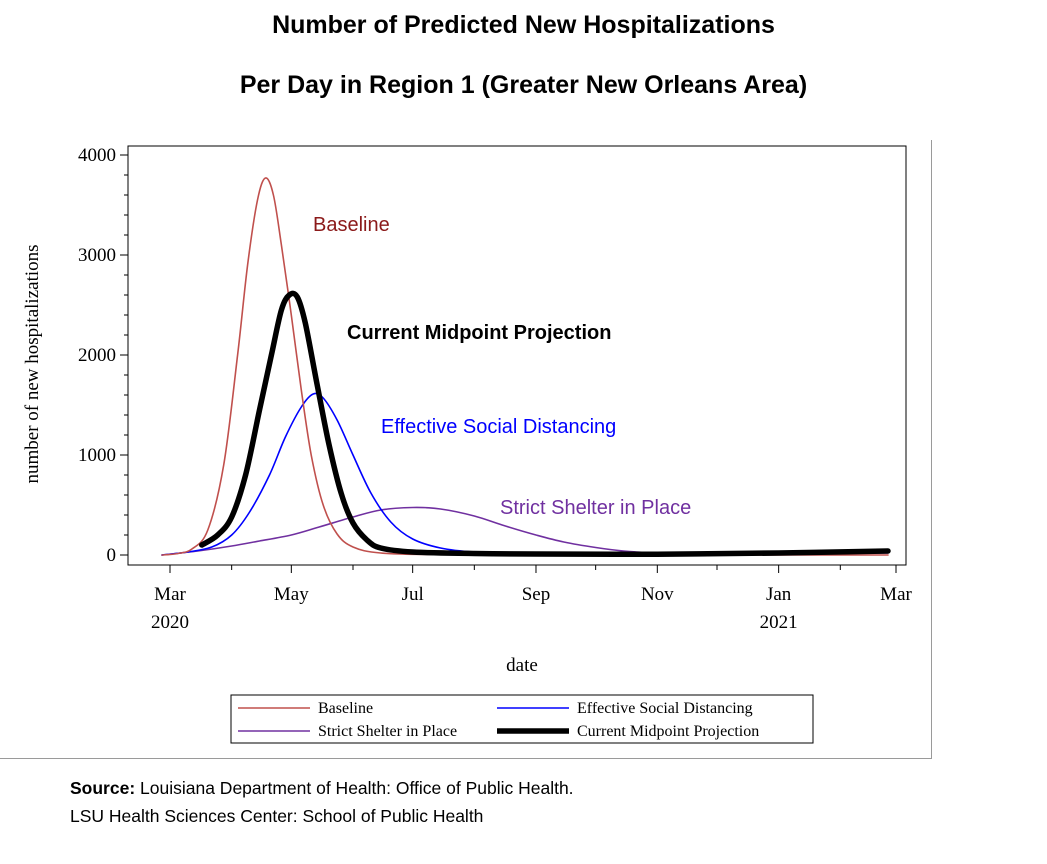 This screenshot has width=1047, height=864. What do you see at coordinates (351, 225) in the screenshot?
I see `annotation-baseline: Baseline` at bounding box center [351, 225].